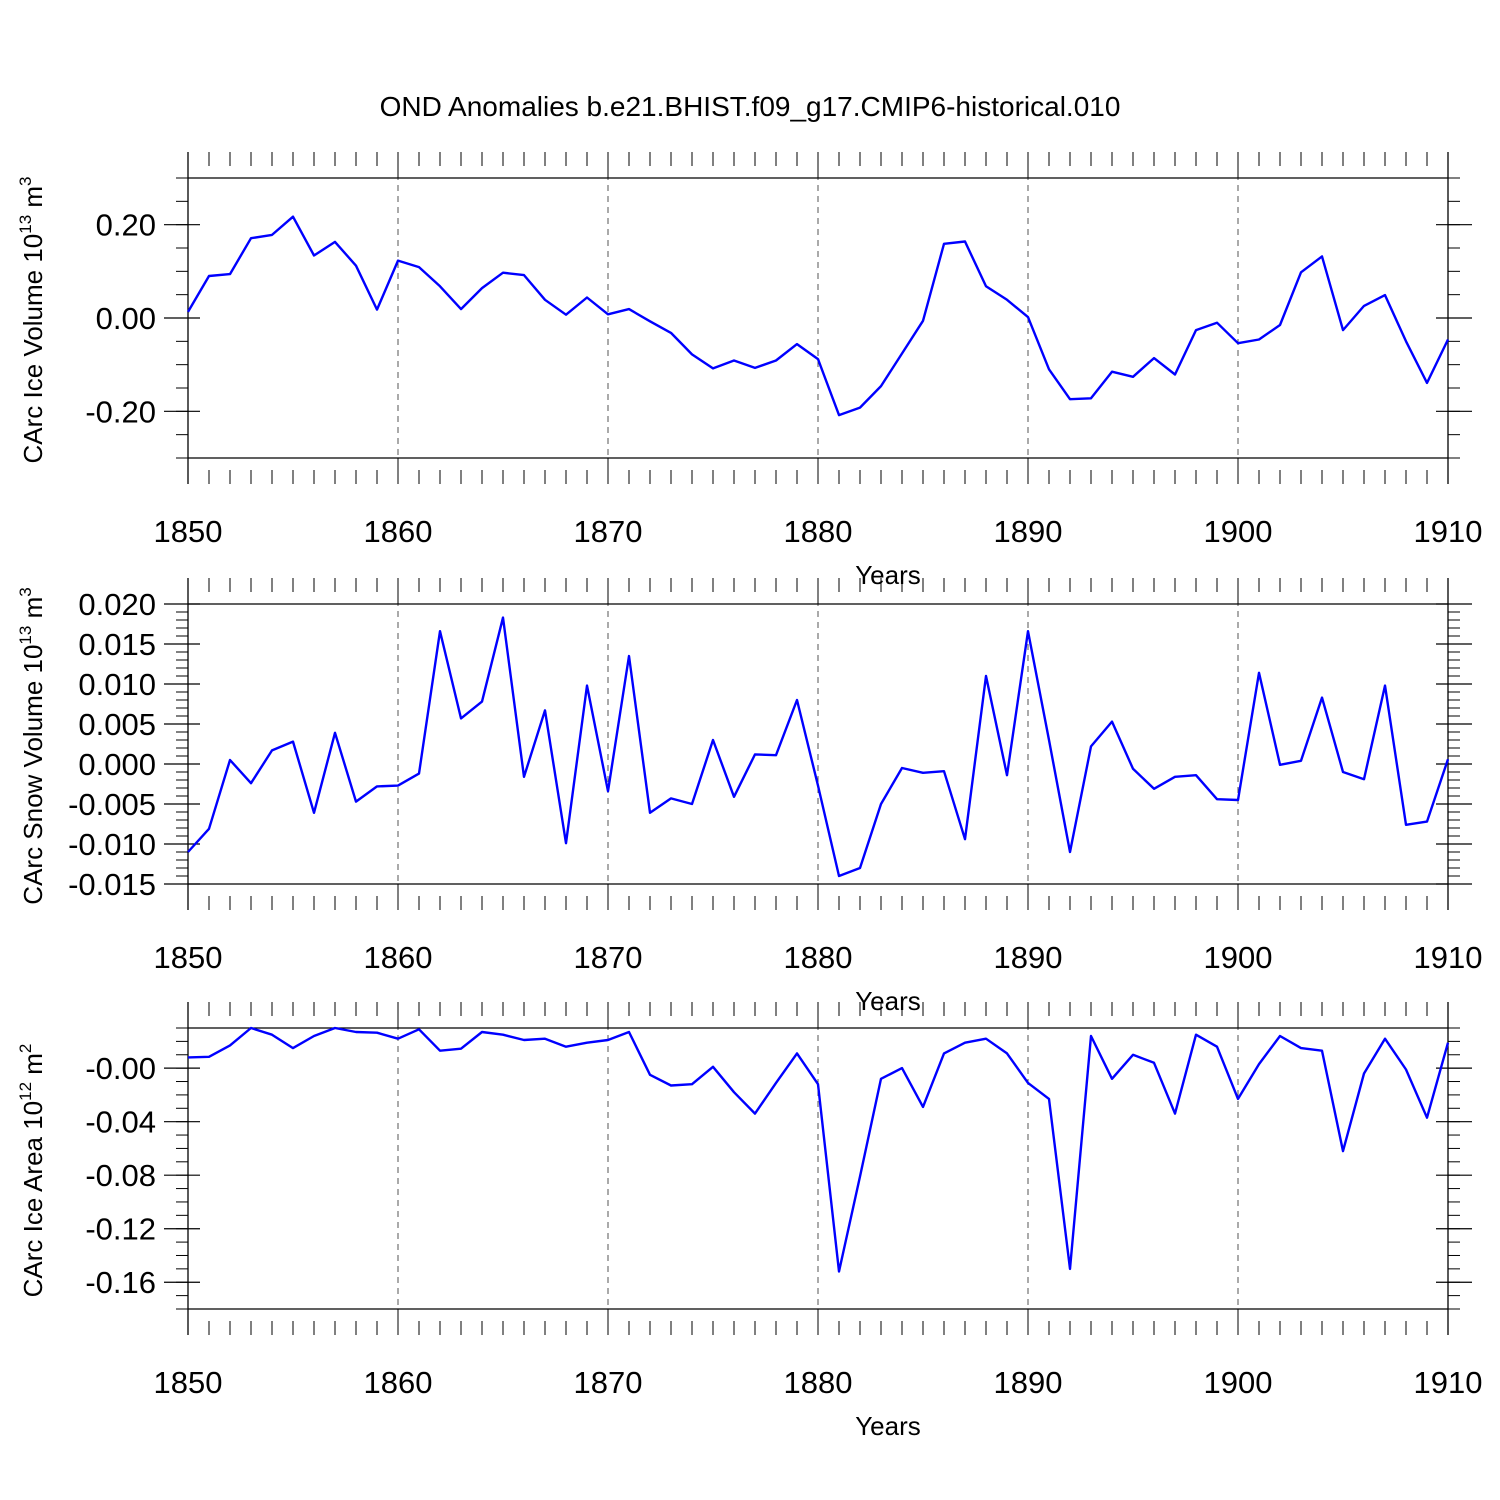 The height and width of the screenshot is (1500, 1500). I want to click on y-axis-label-exponent: 12, so click(25, 1091).